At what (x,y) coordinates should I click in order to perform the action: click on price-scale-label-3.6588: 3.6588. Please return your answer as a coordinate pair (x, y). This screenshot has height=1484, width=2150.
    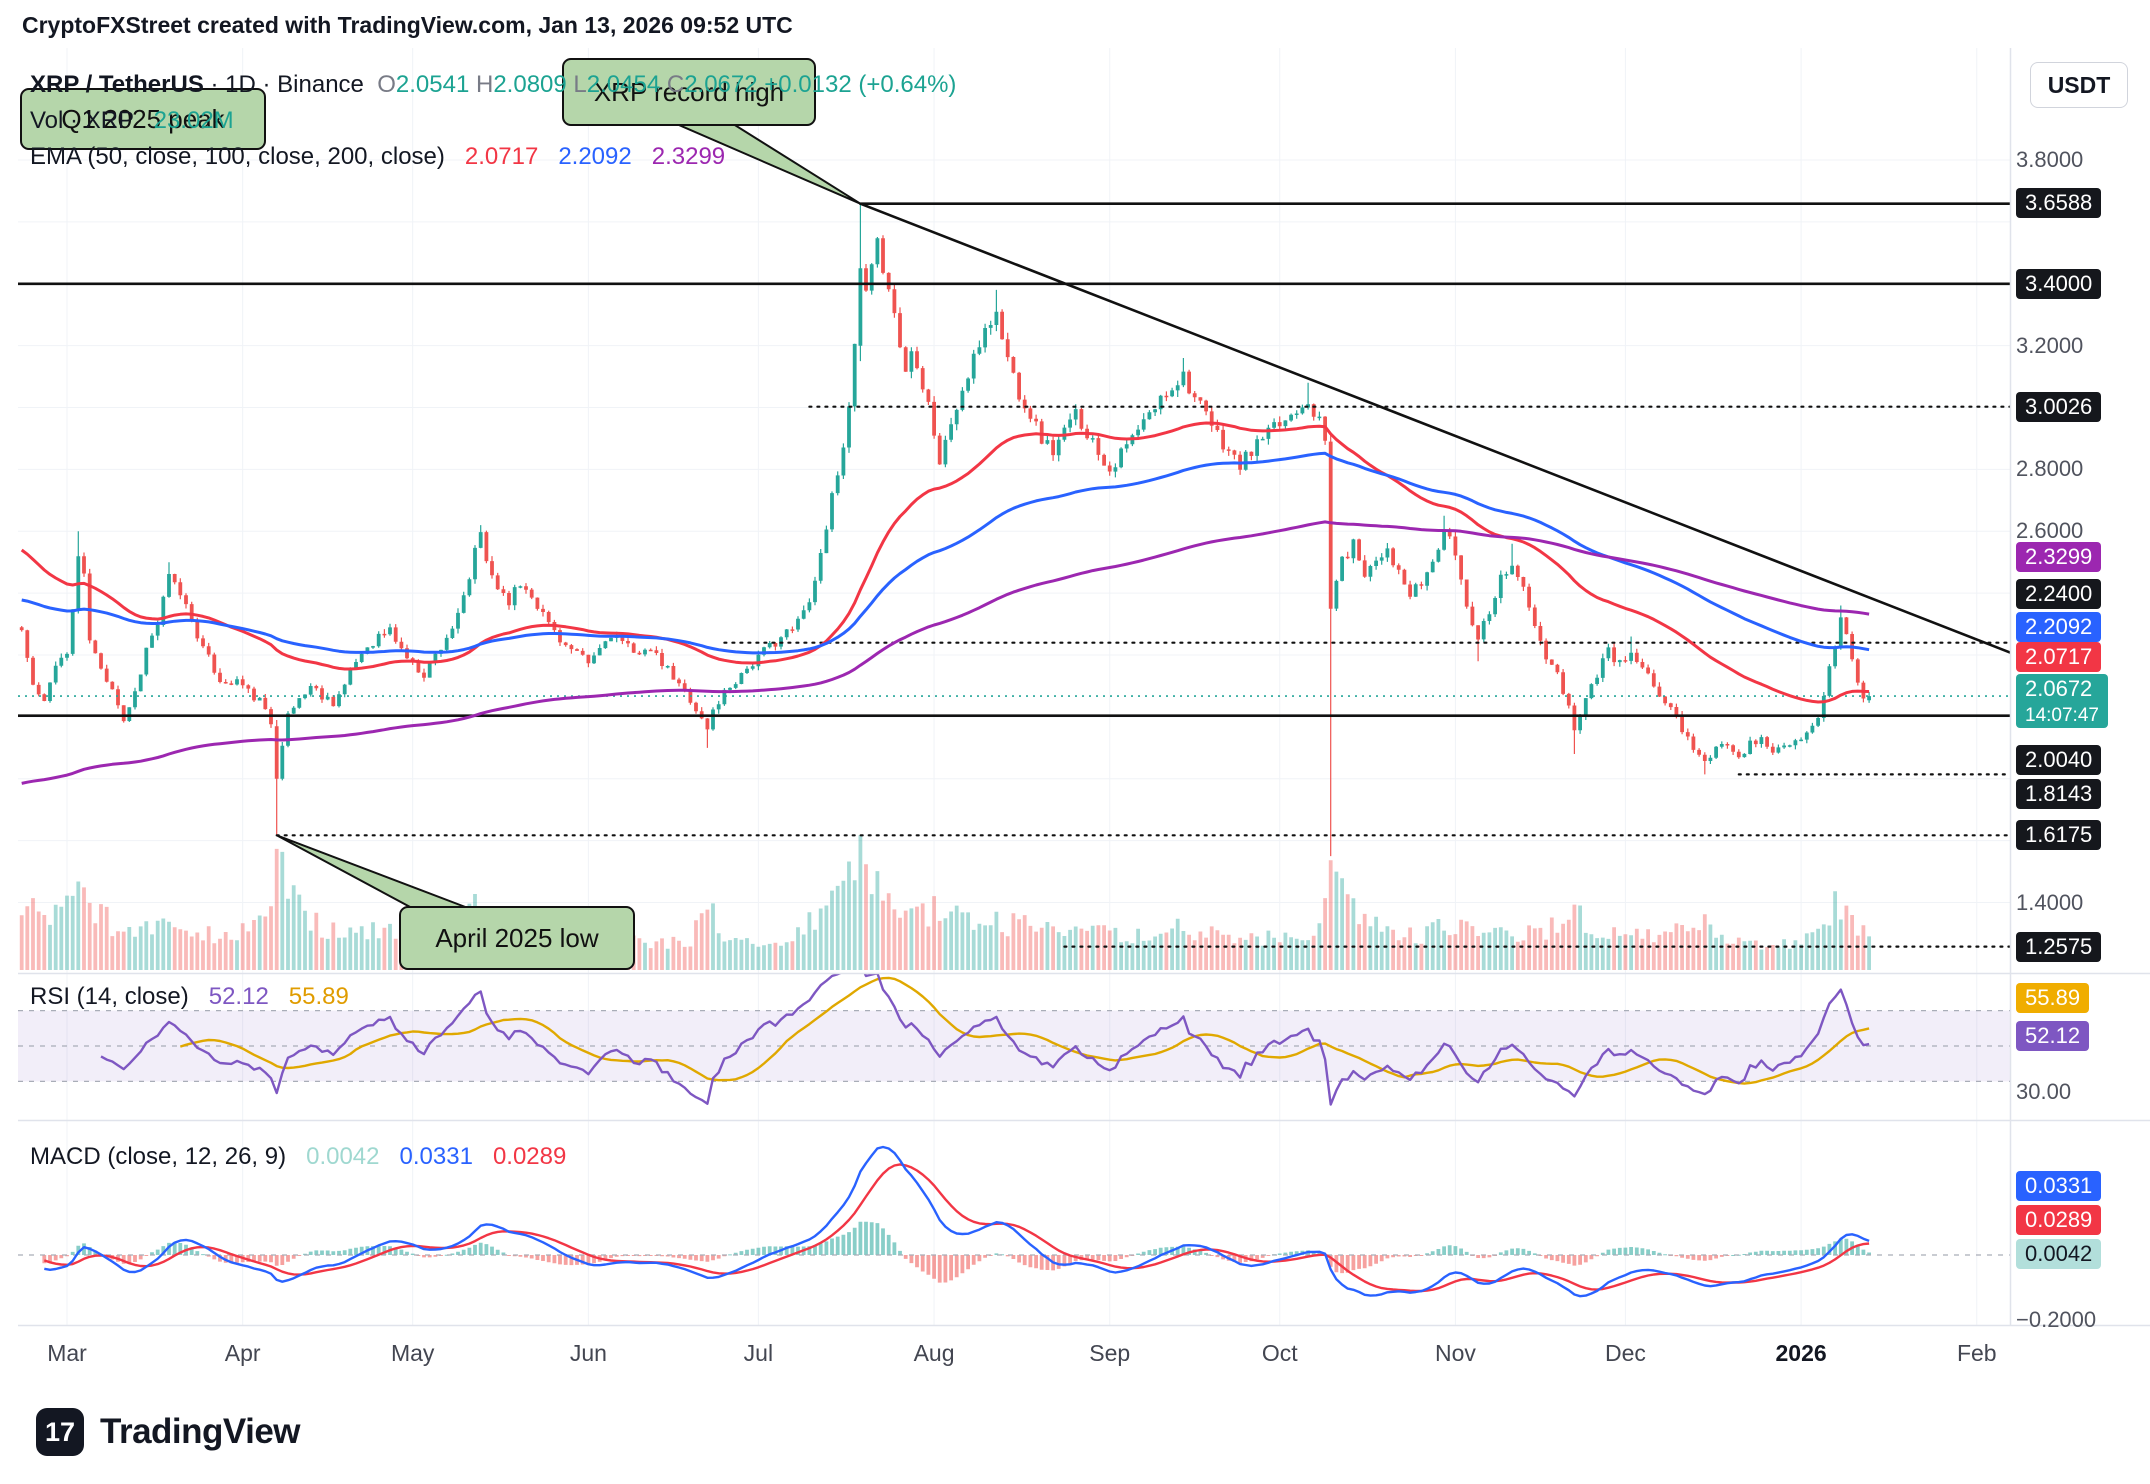
    Looking at the image, I should click on (2059, 203).